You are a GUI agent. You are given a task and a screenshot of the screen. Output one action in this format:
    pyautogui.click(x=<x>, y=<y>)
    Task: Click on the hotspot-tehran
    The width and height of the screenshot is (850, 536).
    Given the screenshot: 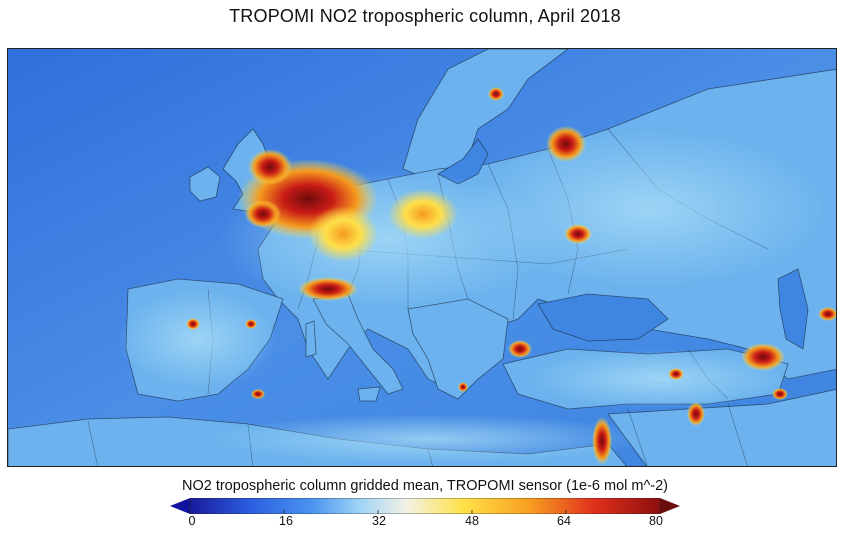 What is the action you would take?
    pyautogui.click(x=827, y=314)
    